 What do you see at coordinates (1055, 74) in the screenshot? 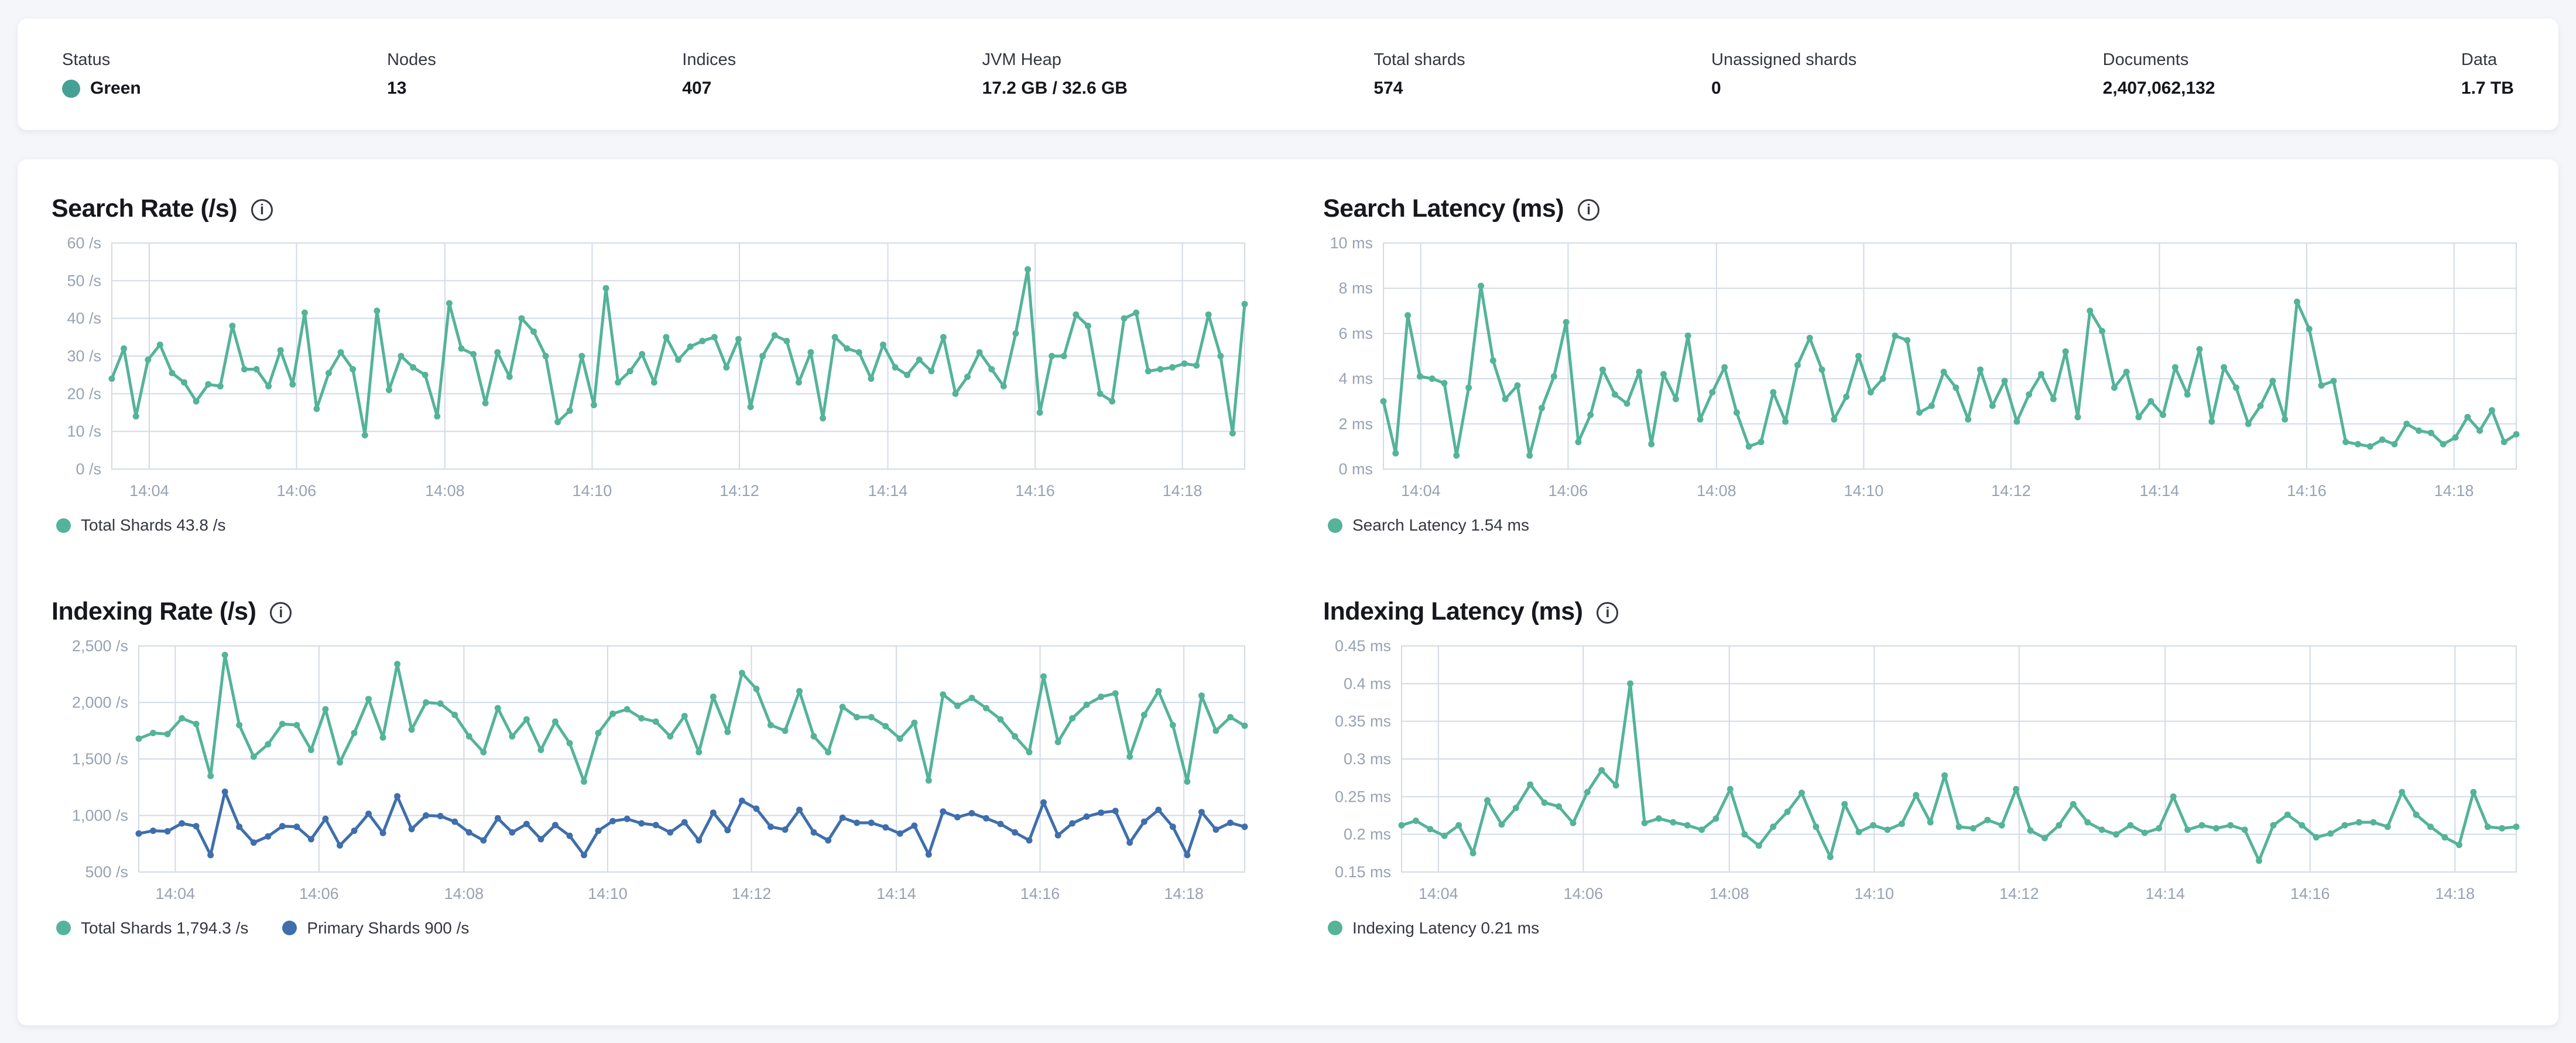
I see `stat-jvm-heap: JVM Heap 17.2 GB / 32.6 GB` at bounding box center [1055, 74].